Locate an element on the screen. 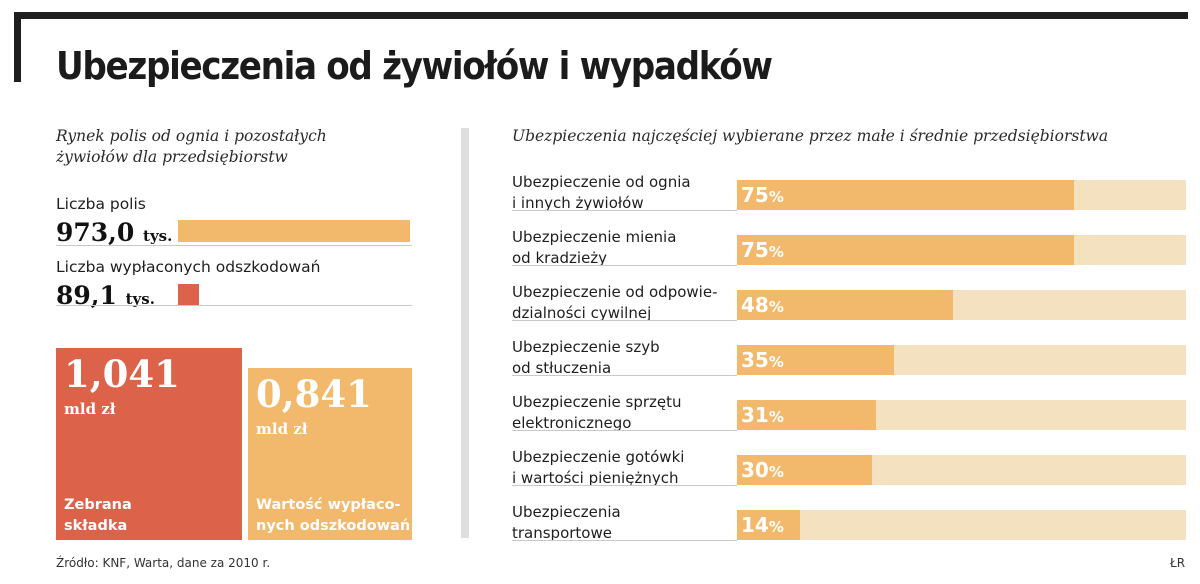 The height and width of the screenshot is (584, 1200). bar-category-label: Ubezpieczenia transportowe is located at coordinates (566, 523).